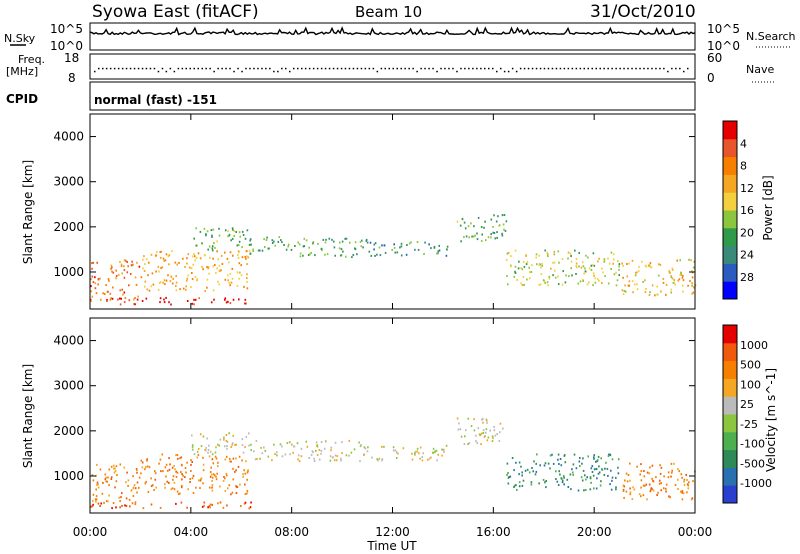 Image resolution: width=800 pixels, height=554 pixels. Describe the element at coordinates (730, 130) in the screenshot. I see `colorbar-swatch` at that location.